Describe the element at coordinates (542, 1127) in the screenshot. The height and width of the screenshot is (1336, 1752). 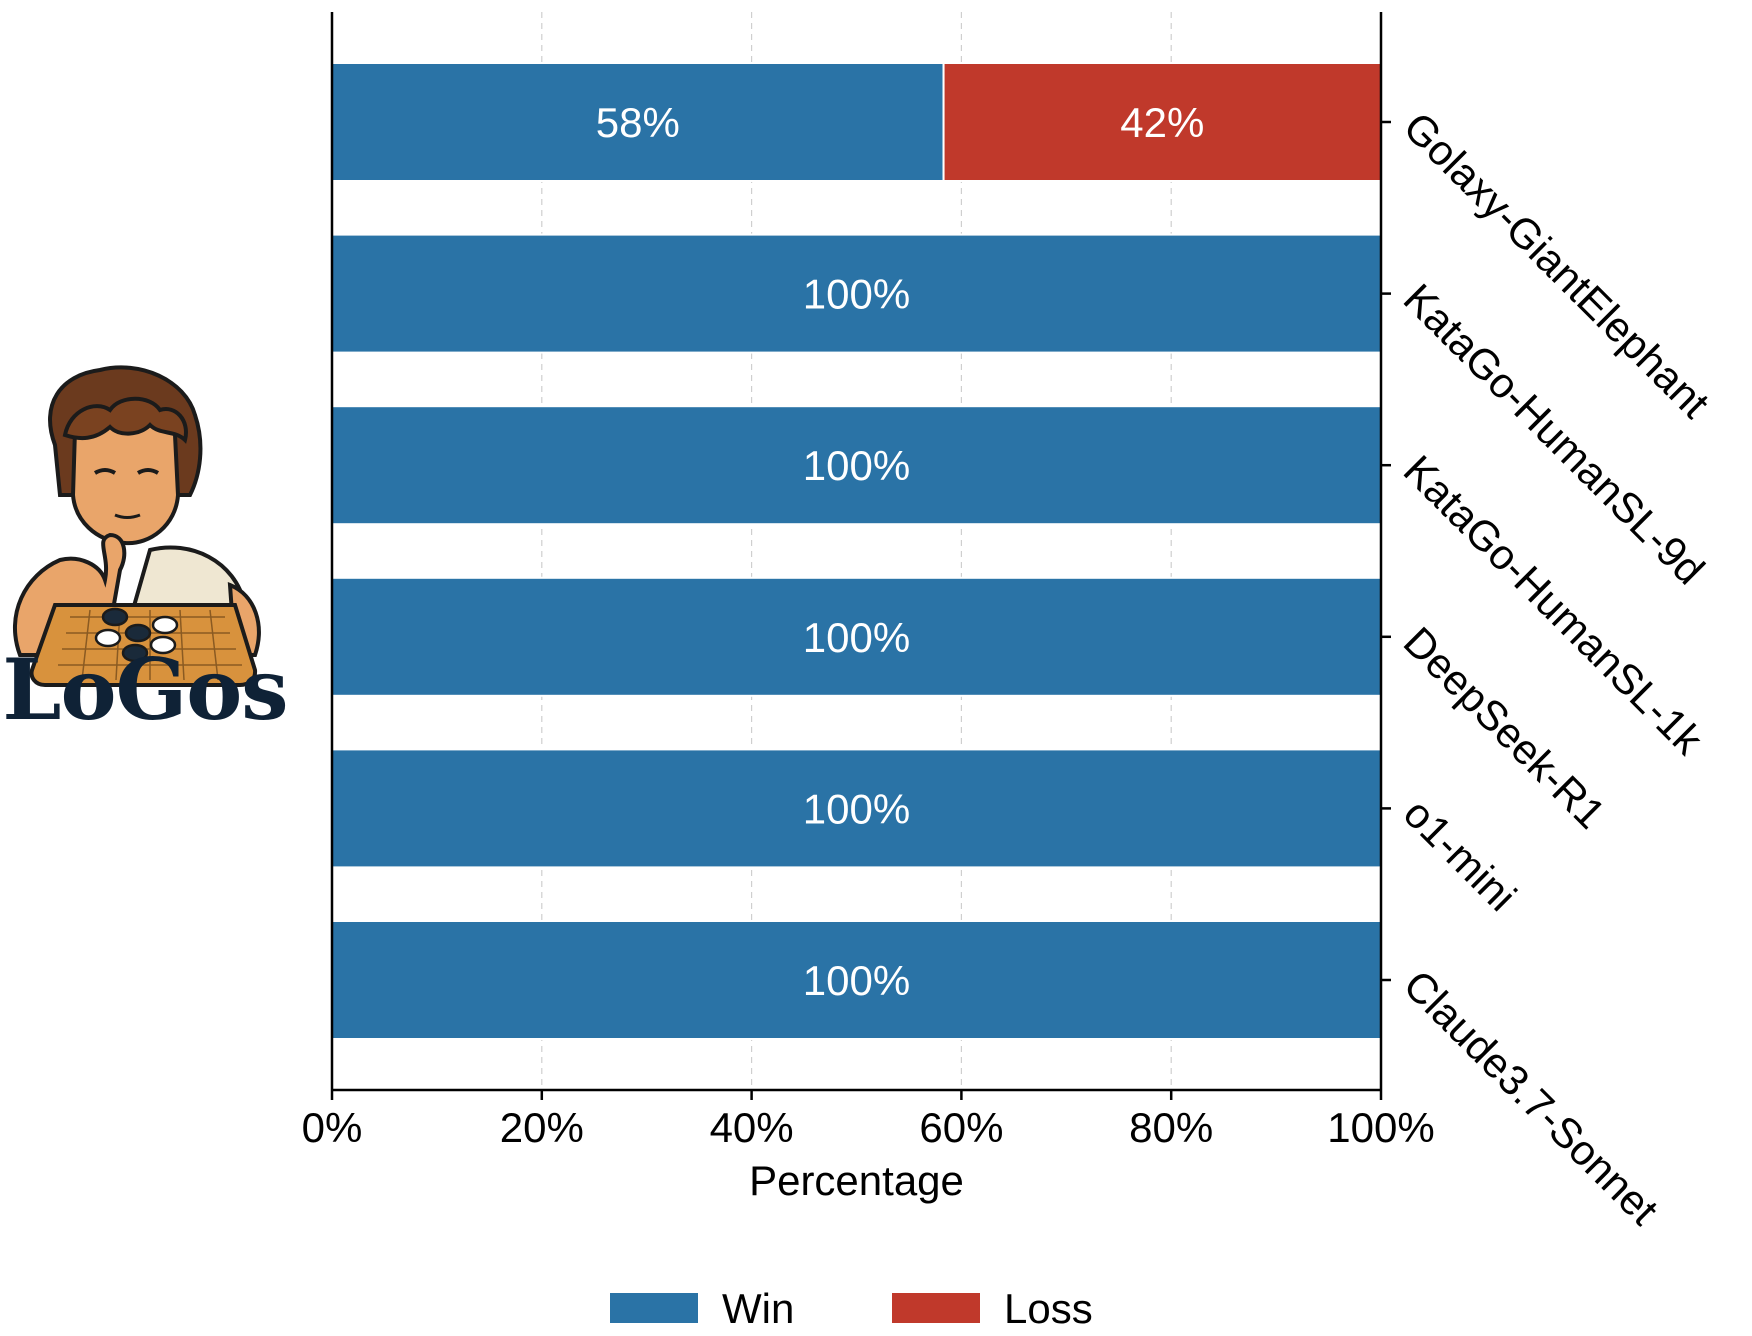
I see `x-tick-label: 20%` at that location.